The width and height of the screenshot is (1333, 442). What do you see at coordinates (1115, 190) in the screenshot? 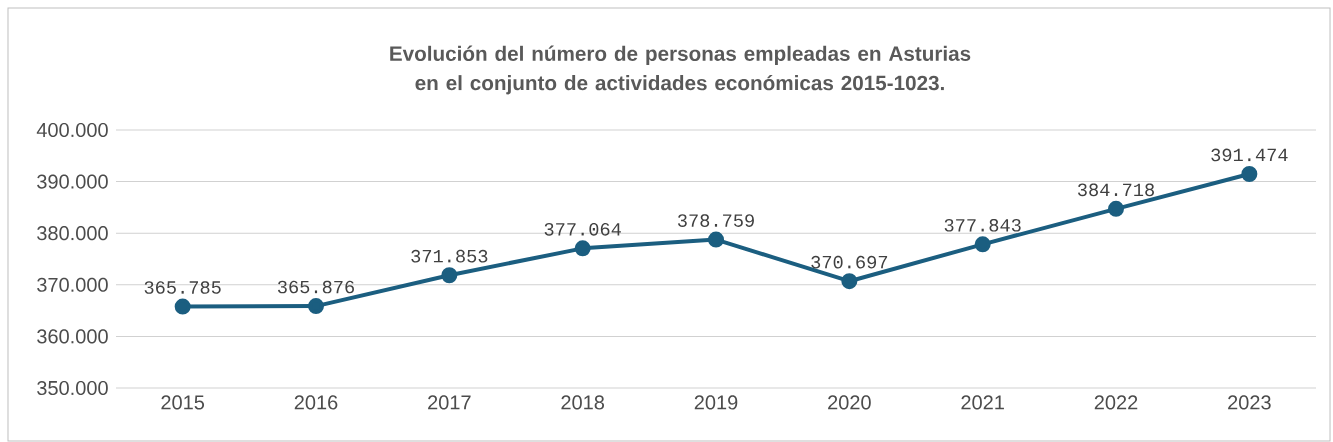
I see `data-label: 384.718` at bounding box center [1115, 190].